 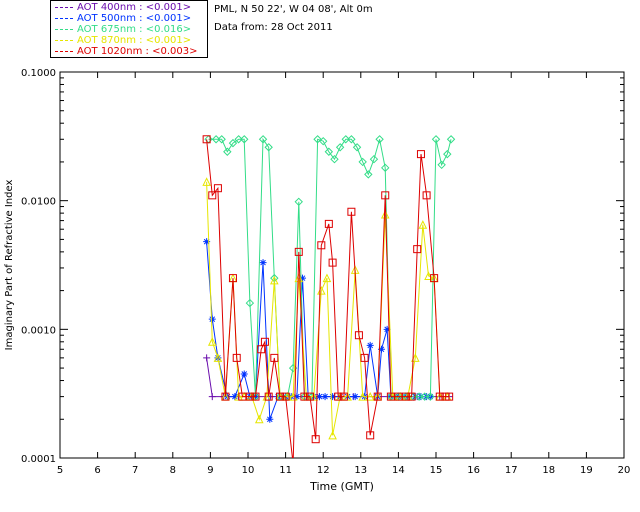 What do you see at coordinates (436, 470) in the screenshot?
I see `x-tick-label: 15` at bounding box center [436, 470].